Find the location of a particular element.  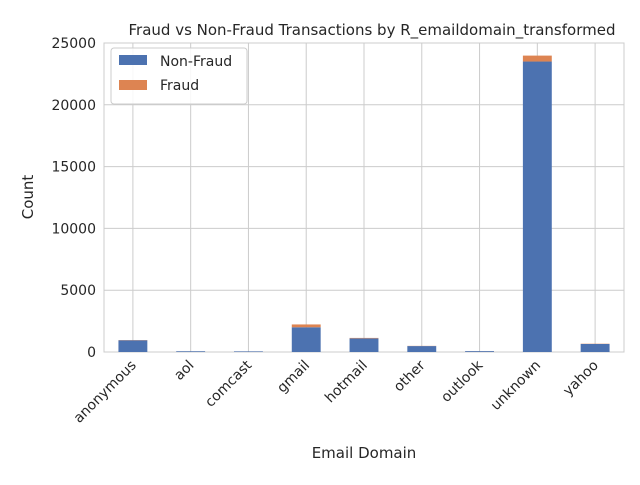

y-tick-label: 15000 is located at coordinates (73, 168).